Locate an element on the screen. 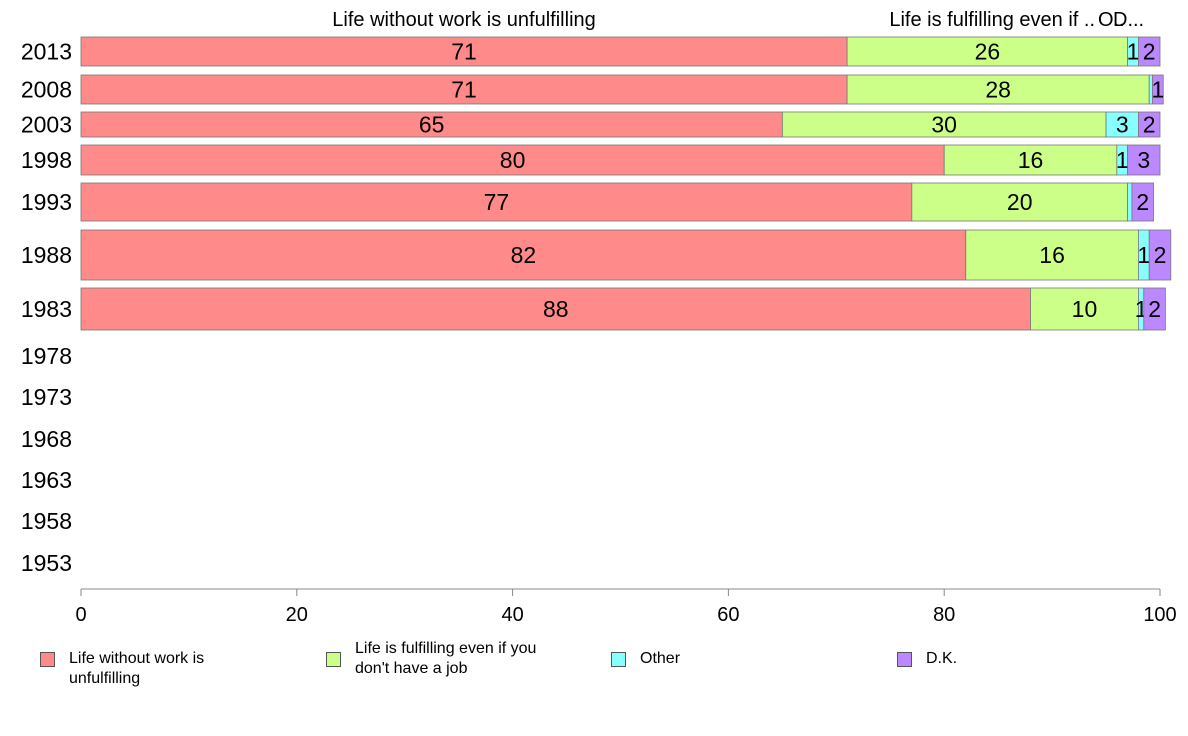  data-label-1998-series-3: 3 is located at coordinates (1143, 160).